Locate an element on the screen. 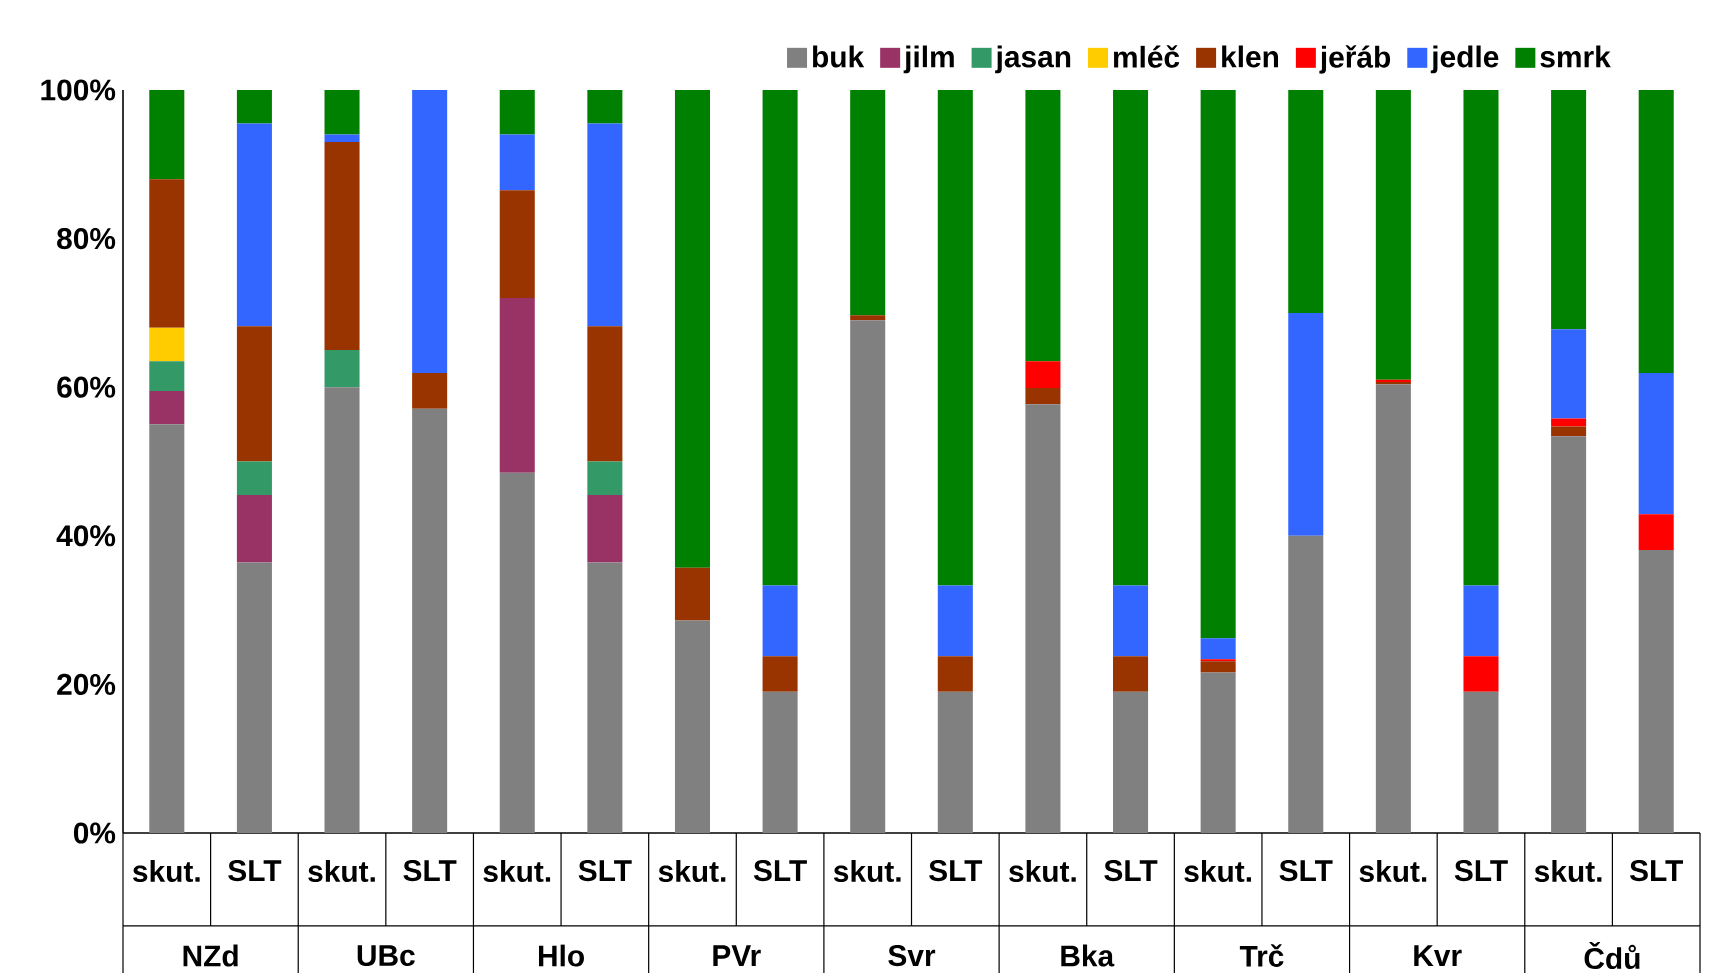 Image resolution: width=1724 pixels, height=973 pixels. text: PVr is located at coordinates (737, 955).